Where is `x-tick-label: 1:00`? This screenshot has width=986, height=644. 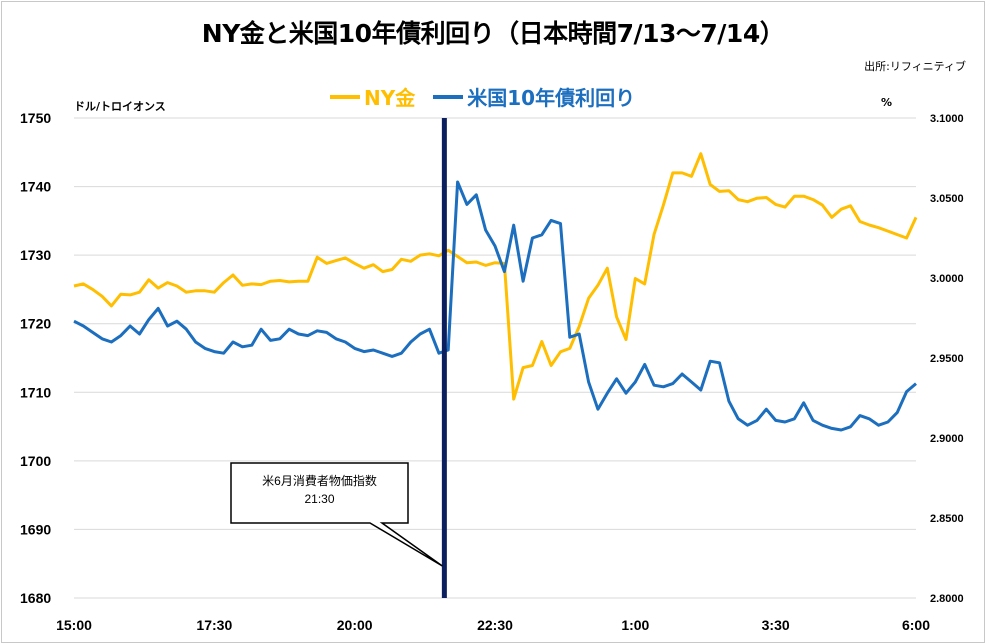 x-tick-label: 1:00 is located at coordinates (635, 625).